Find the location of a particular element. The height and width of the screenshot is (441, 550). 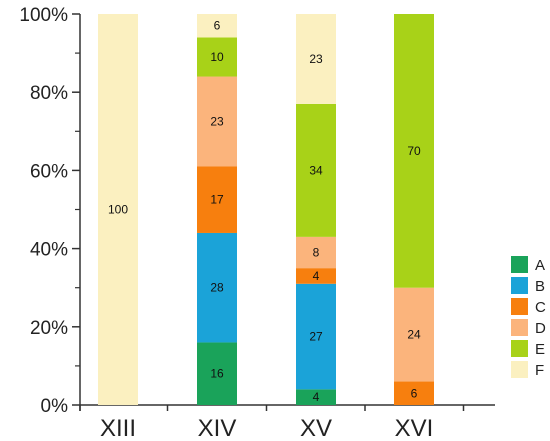

bar-data-label: 24 is located at coordinates (414, 335).